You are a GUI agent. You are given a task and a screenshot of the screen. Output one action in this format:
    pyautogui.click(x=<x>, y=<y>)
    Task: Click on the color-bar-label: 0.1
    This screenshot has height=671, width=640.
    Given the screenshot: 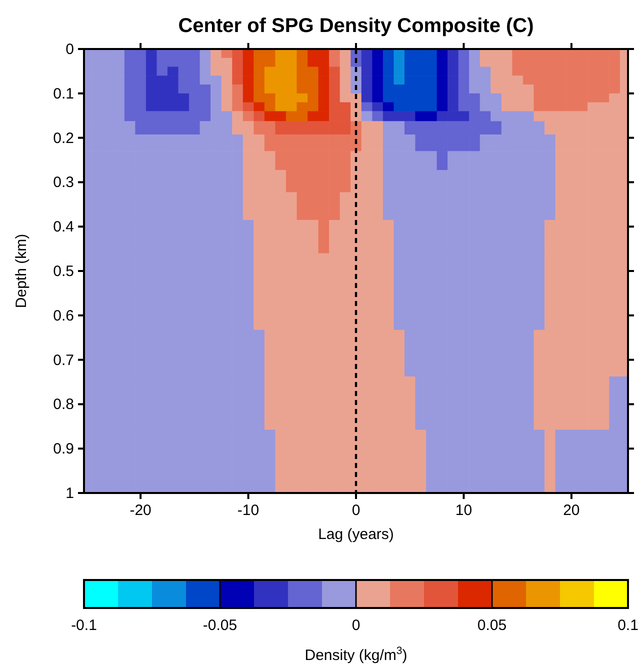 What is the action you would take?
    pyautogui.click(x=628, y=625)
    